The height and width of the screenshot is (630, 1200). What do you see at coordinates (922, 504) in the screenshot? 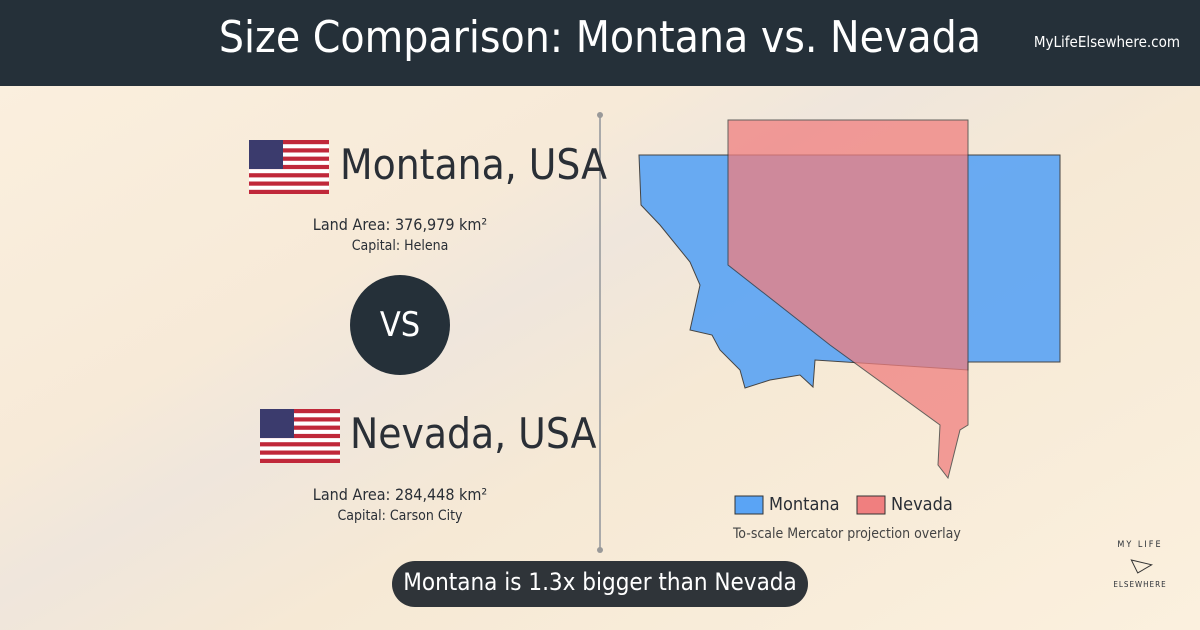
I see `legend-label: Nevada` at bounding box center [922, 504].